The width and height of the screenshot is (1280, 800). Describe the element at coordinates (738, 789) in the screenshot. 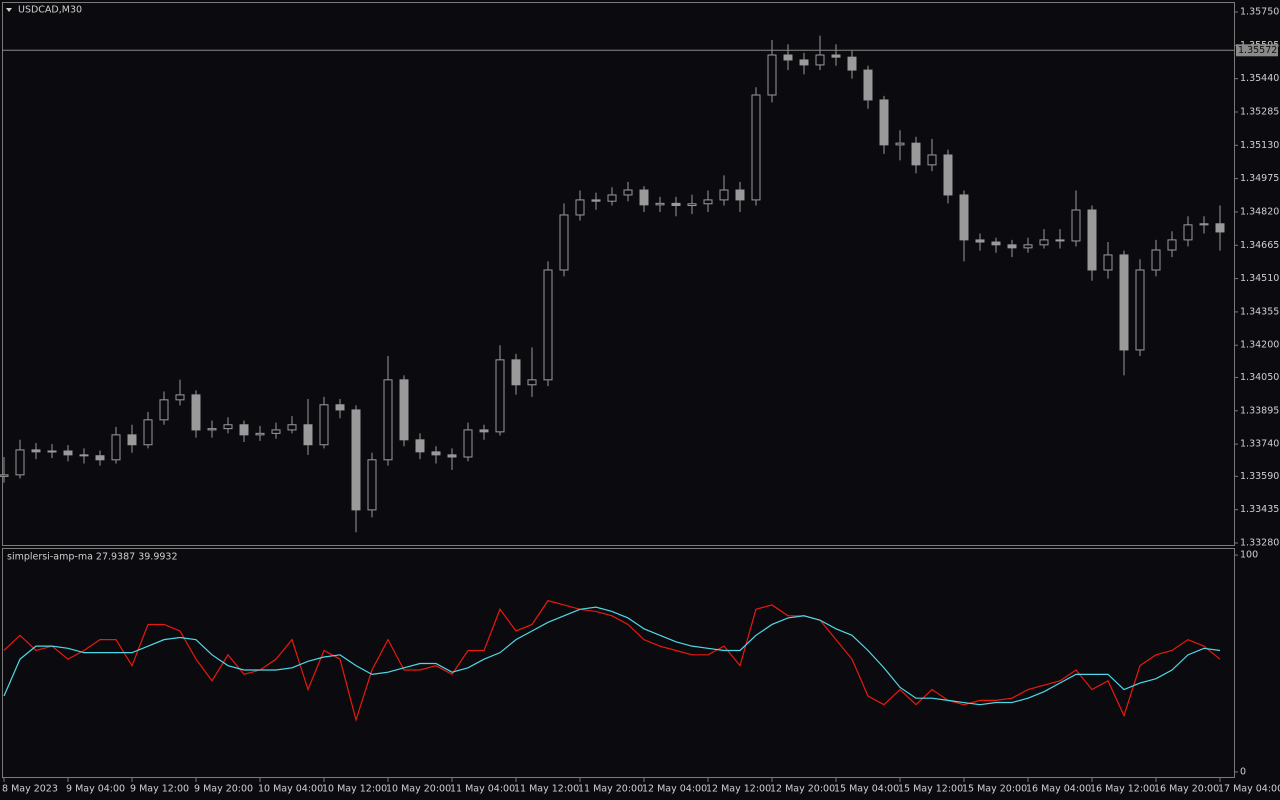

I see `x-tick-label: 12 May 12:00` at that location.